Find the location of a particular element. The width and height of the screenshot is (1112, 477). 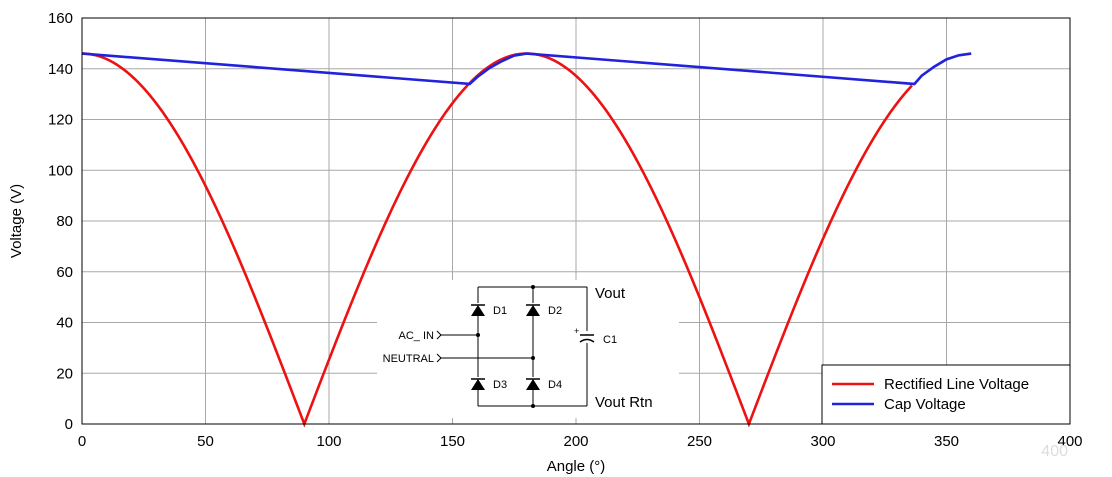

x-tick-label: 250 is located at coordinates (699, 441).